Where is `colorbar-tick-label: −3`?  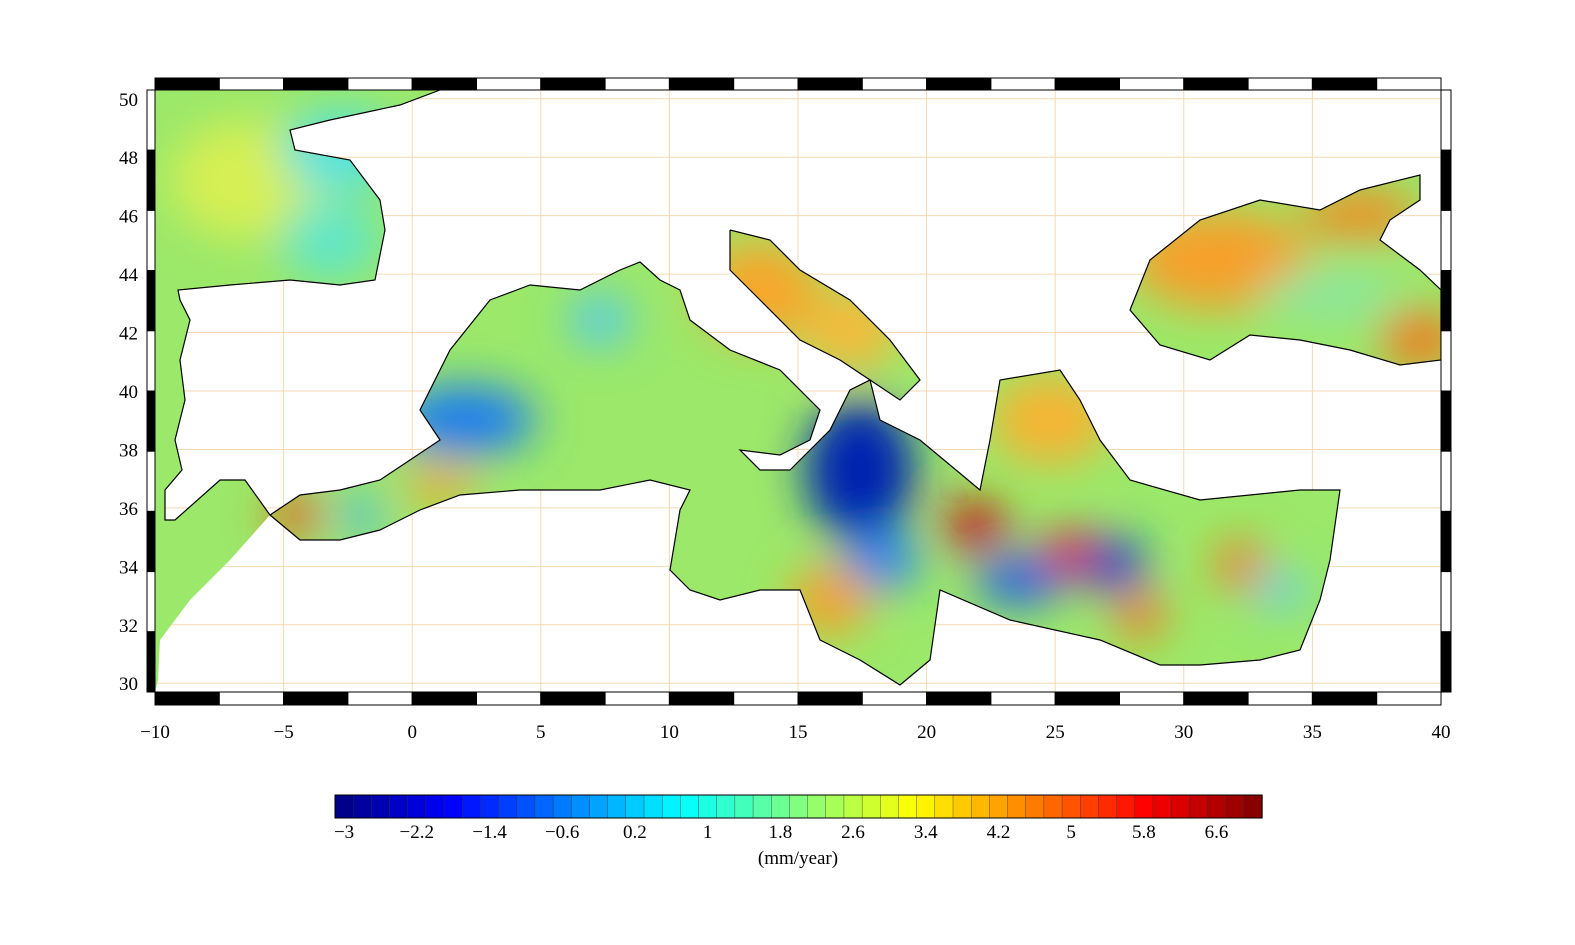 colorbar-tick-label: −3 is located at coordinates (344, 832).